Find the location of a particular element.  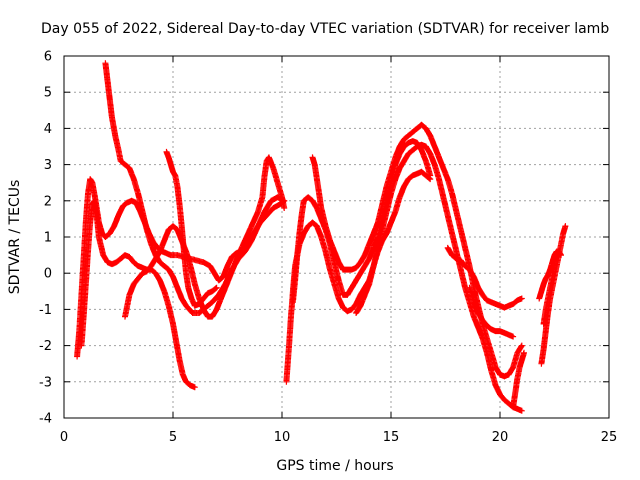

series-trace-j is located at coordinates (484, 277).